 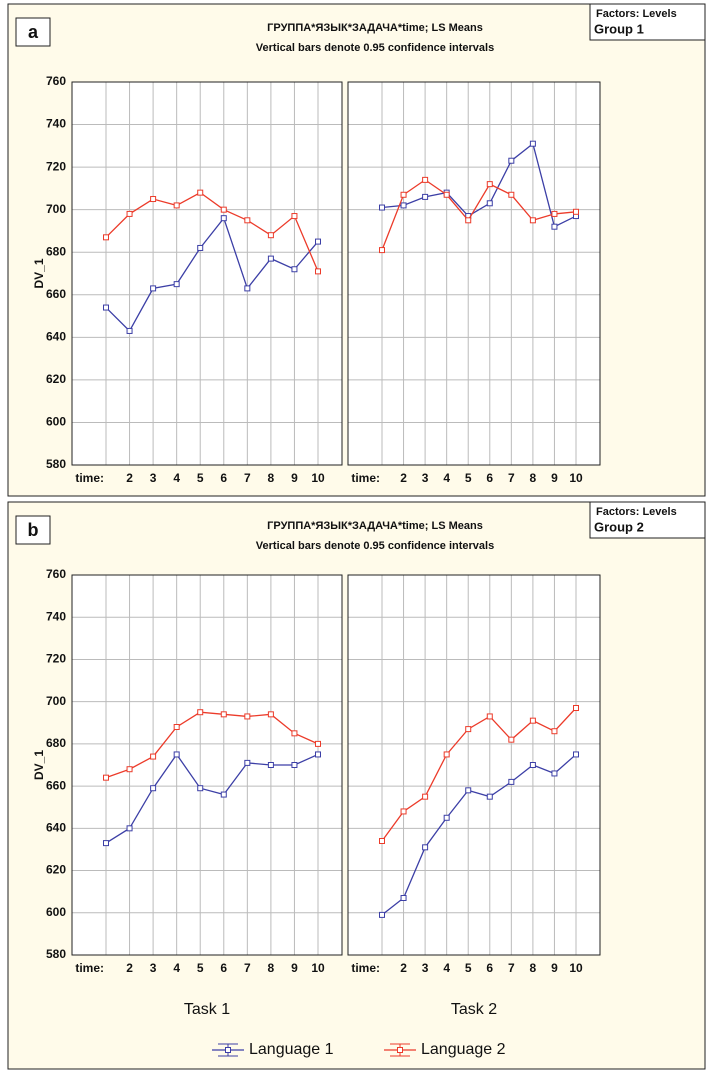 I want to click on panel-label: b, so click(x=33, y=530).